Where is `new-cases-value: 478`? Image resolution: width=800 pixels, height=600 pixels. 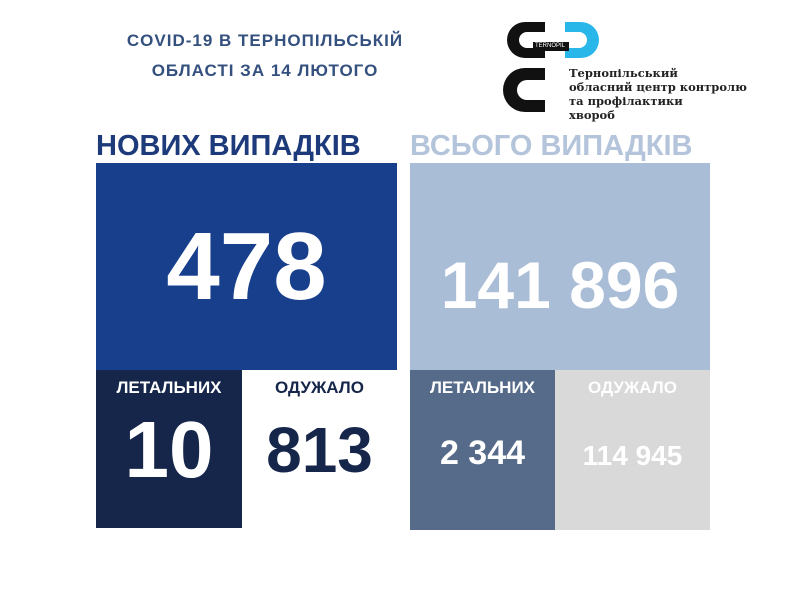 new-cases-value: 478 is located at coordinates (246, 266).